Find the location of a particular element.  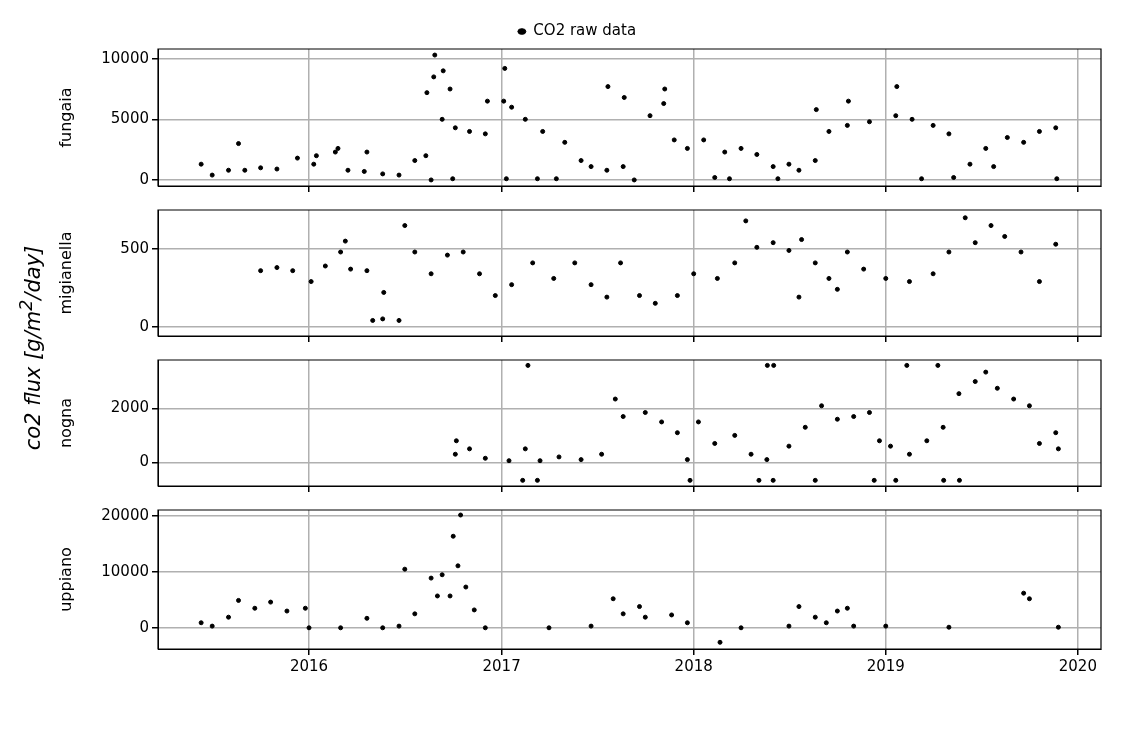

y-tick-label: 5000 is located at coordinates (129, 118).